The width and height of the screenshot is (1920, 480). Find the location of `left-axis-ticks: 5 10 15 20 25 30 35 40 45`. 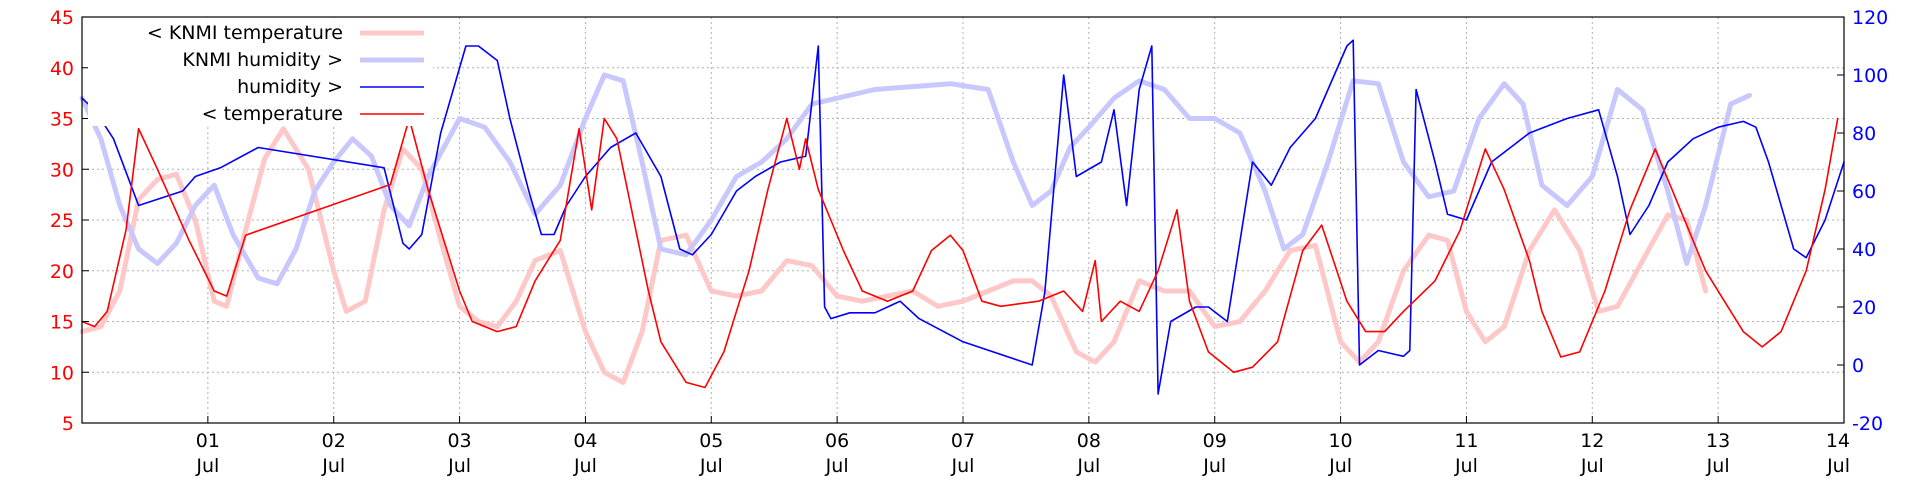

left-axis-ticks: 5 10 15 20 25 30 35 40 45 is located at coordinates (69, 221).